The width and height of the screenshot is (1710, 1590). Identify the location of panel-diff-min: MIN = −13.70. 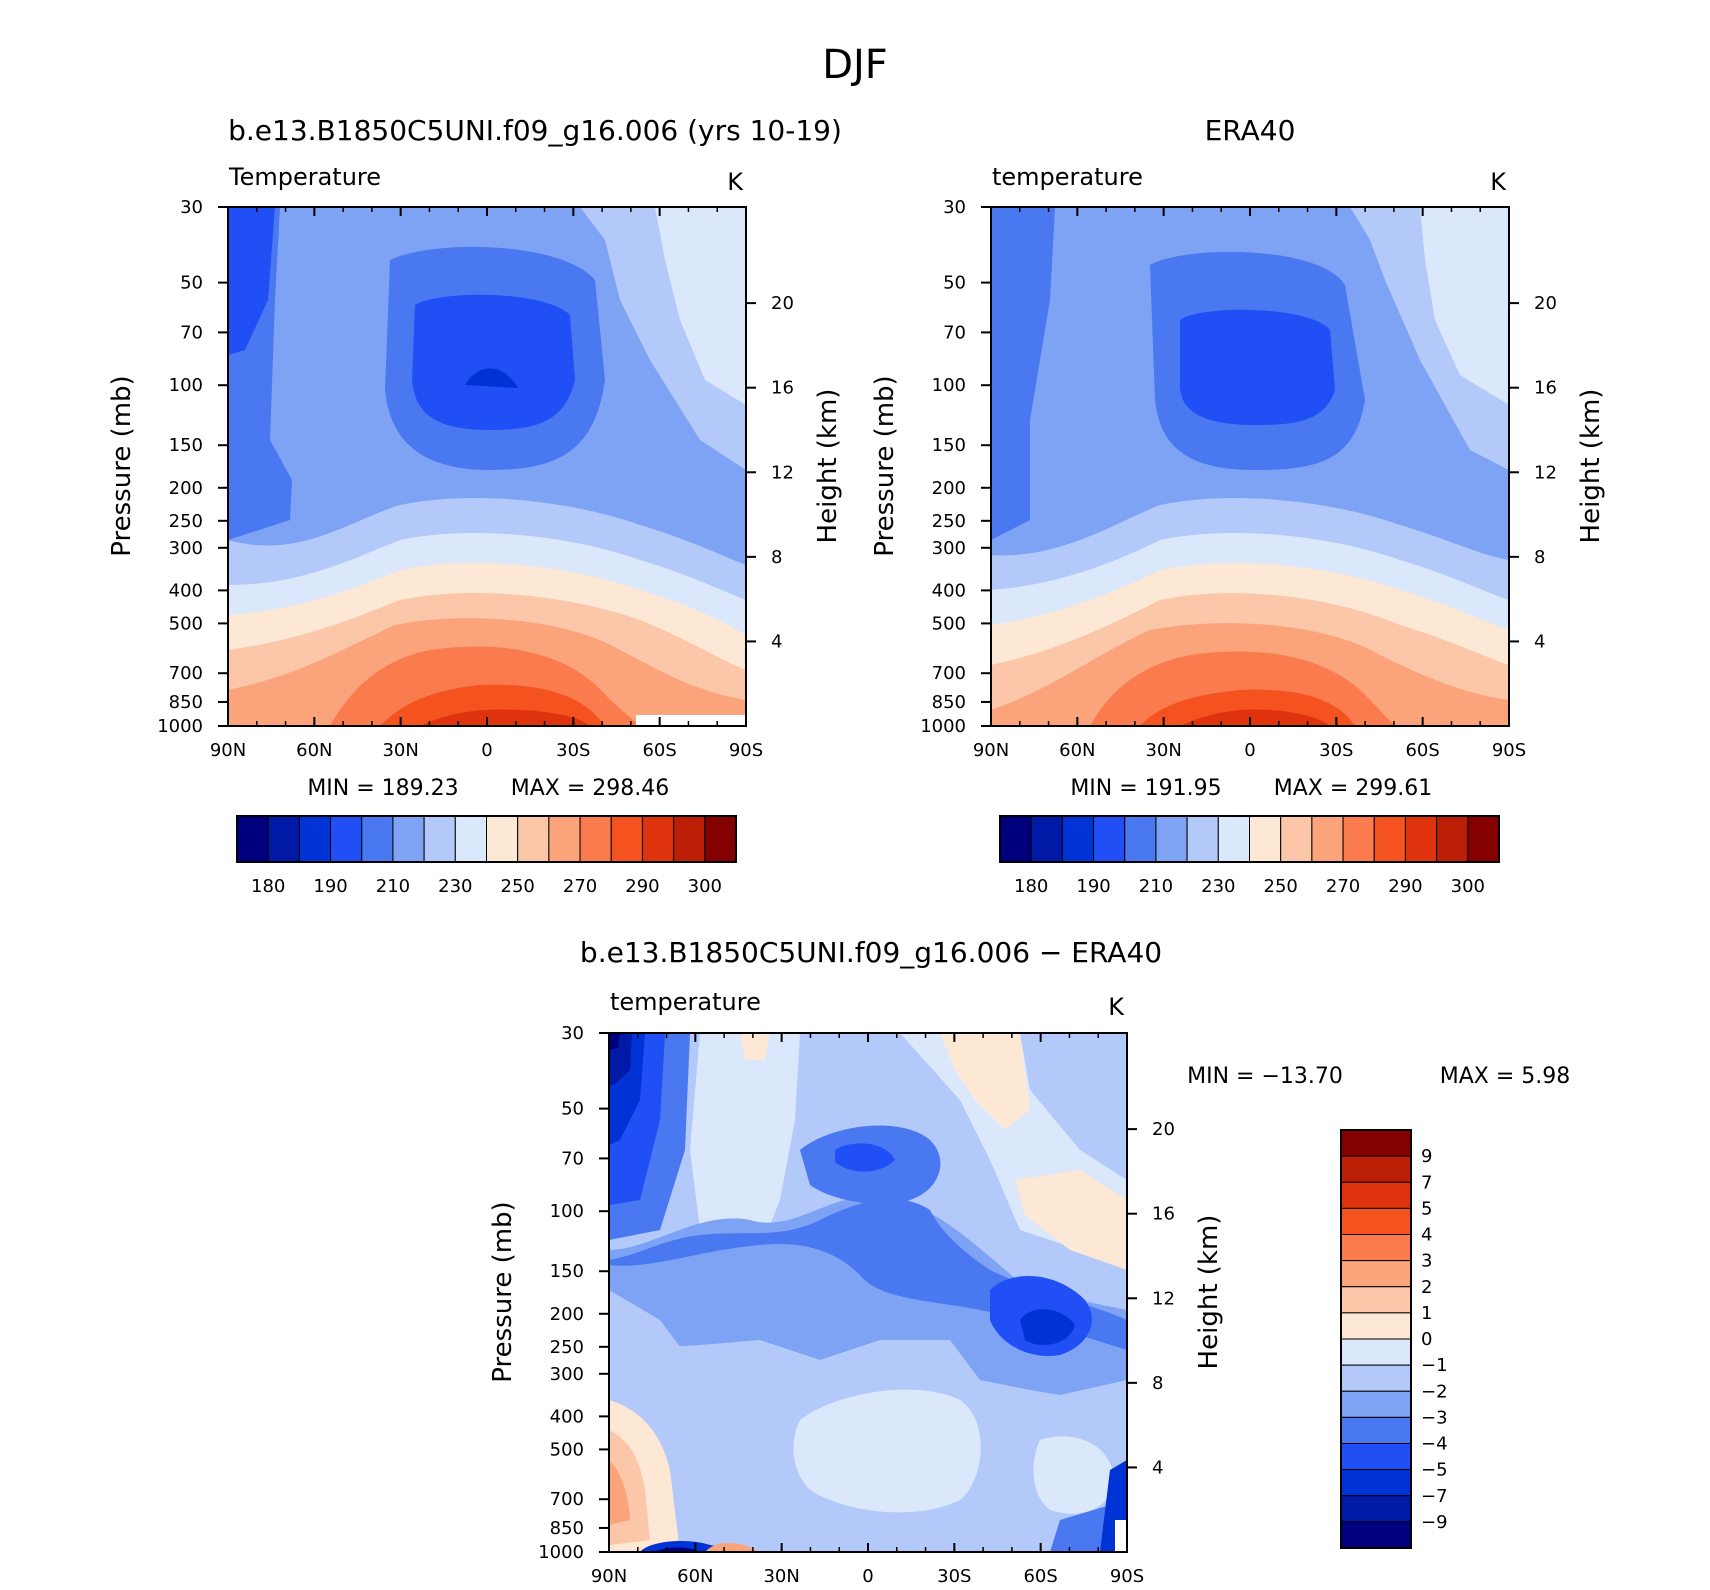
(1265, 1076).